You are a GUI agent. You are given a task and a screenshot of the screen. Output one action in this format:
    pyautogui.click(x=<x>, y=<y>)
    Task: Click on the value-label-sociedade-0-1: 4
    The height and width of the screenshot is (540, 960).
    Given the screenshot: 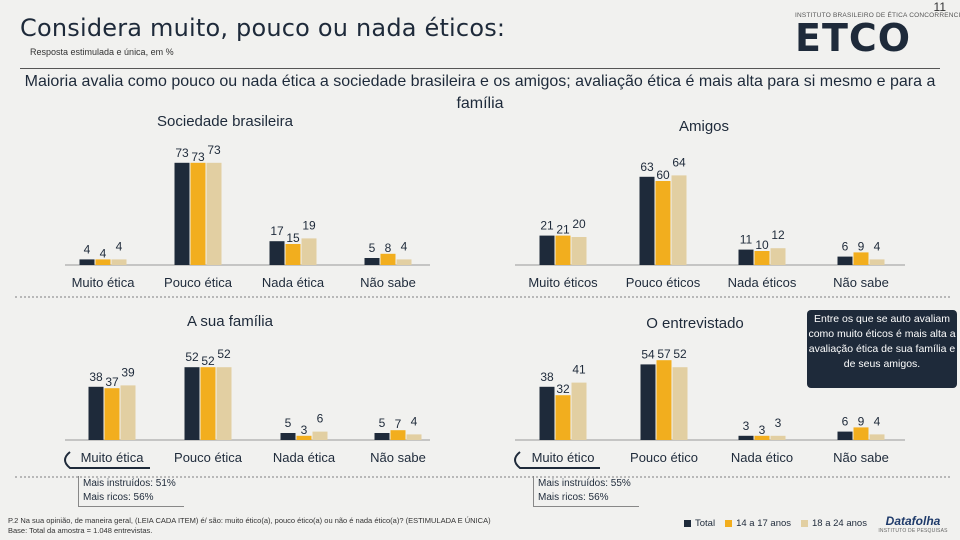 What is the action you would take?
    pyautogui.click(x=103, y=253)
    